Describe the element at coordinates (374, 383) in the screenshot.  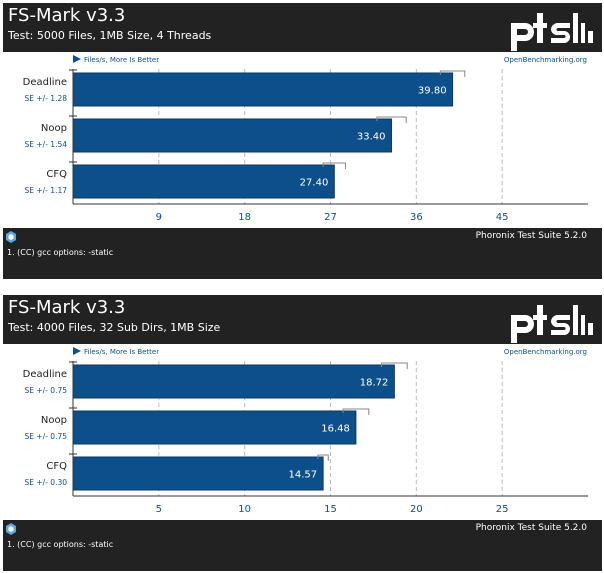
I see `bar-value-label: 18.72` at that location.